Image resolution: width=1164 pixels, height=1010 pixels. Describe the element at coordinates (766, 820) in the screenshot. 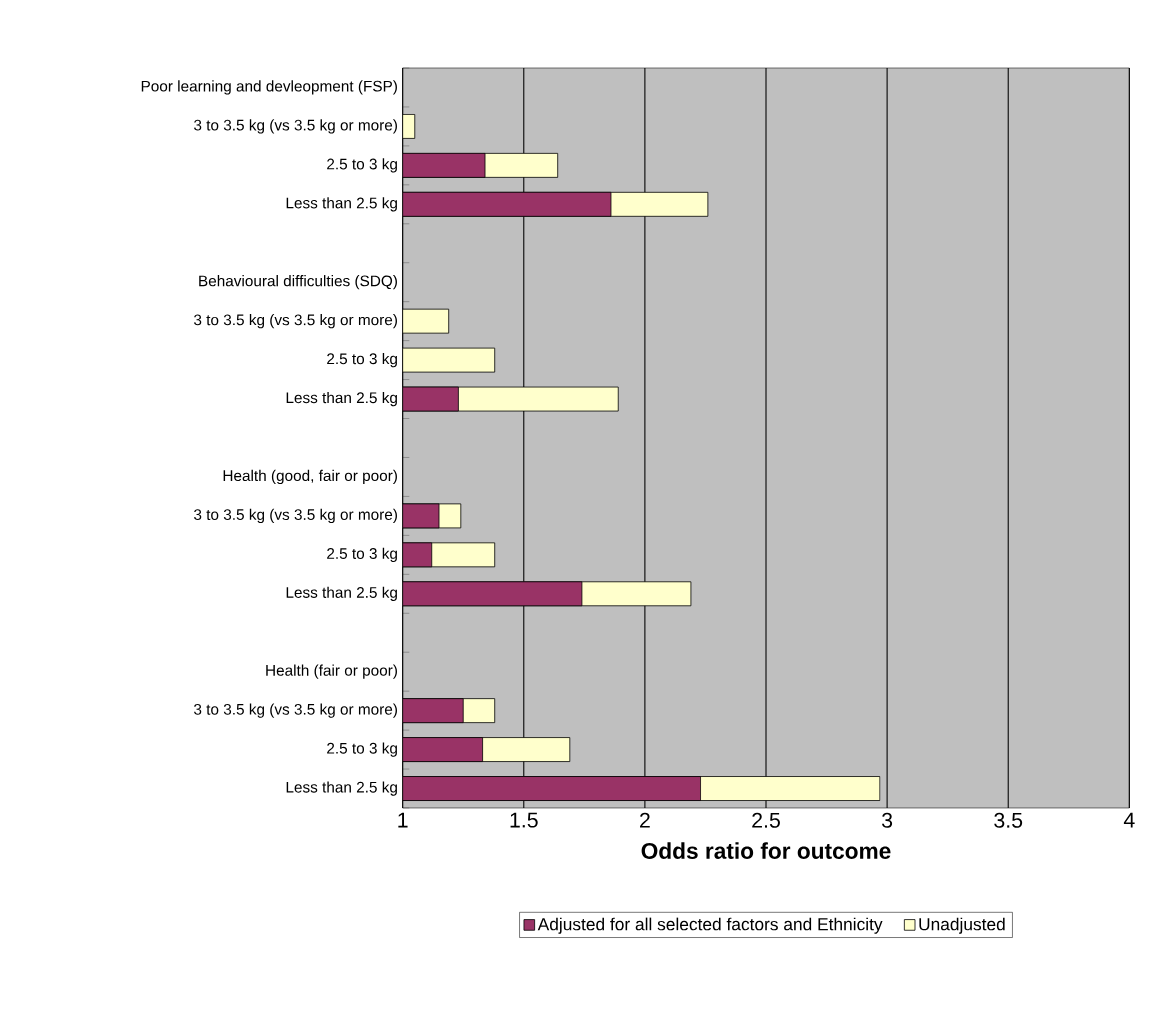

I see `x-tick-label: 2.5` at that location.